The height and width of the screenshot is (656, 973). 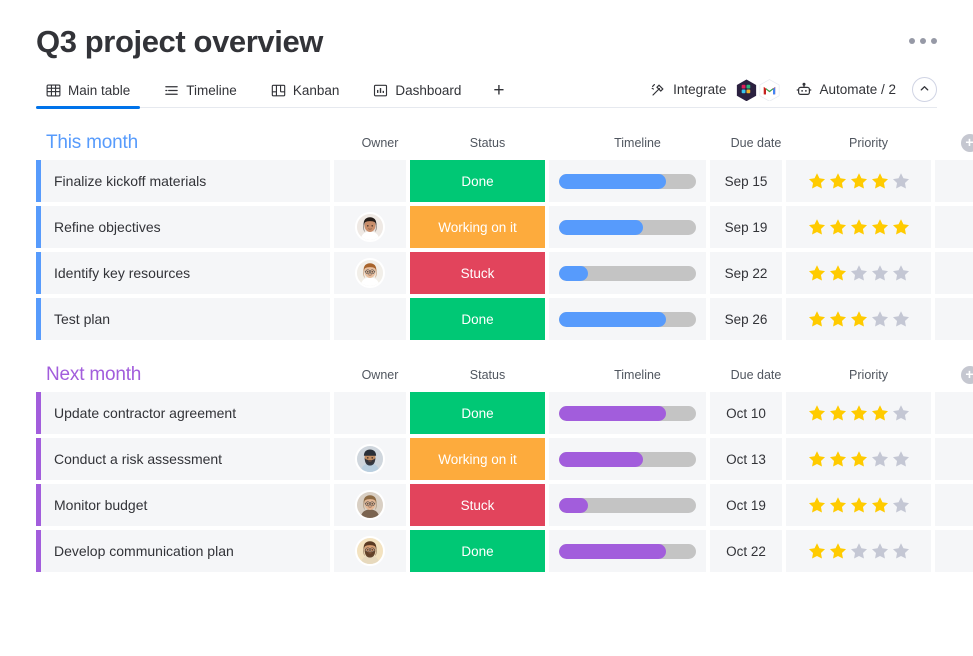 What do you see at coordinates (746, 413) in the screenshot?
I see `due-date-cell: Oct 10` at bounding box center [746, 413].